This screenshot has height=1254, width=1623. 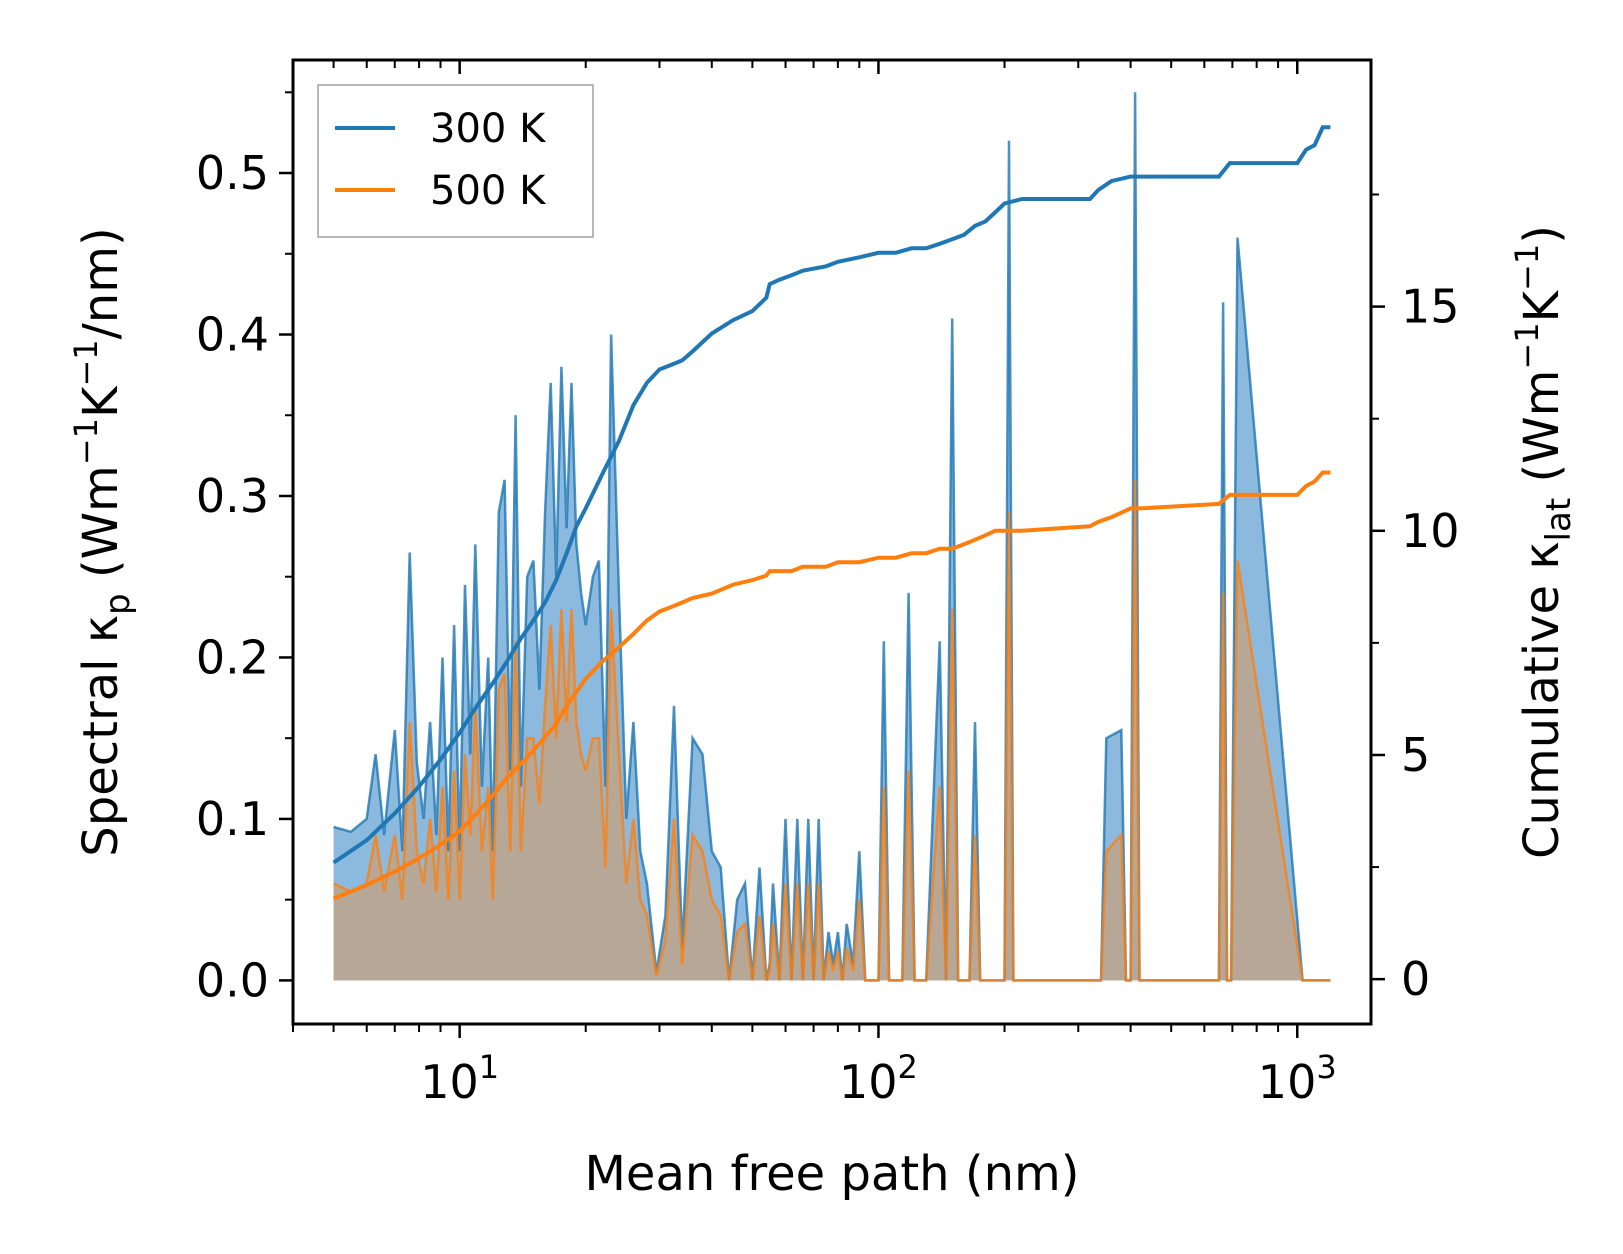 I want to click on left-tick-label-3: 0.3, so click(x=232, y=496).